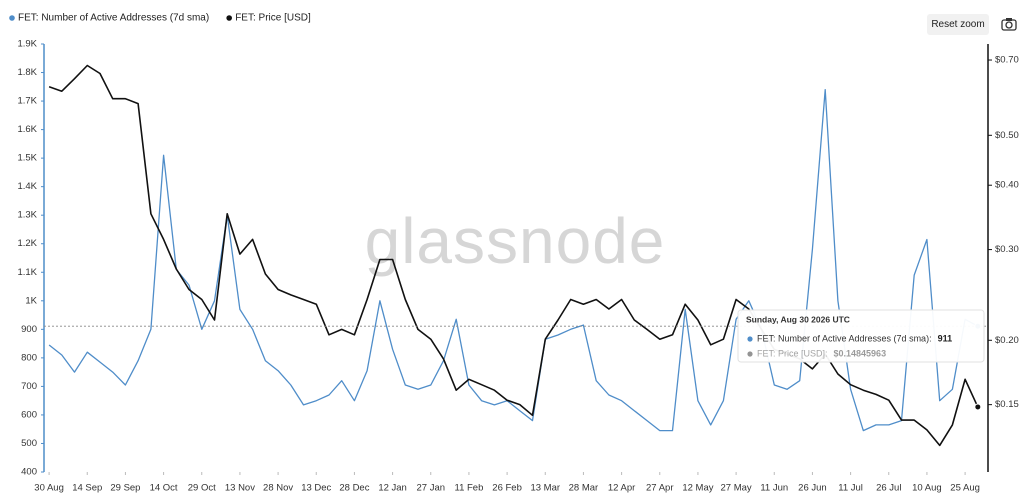  What do you see at coordinates (113, 18) in the screenshot?
I see `legend-label: FET: Number of Active Addresses (7d sma)` at bounding box center [113, 18].